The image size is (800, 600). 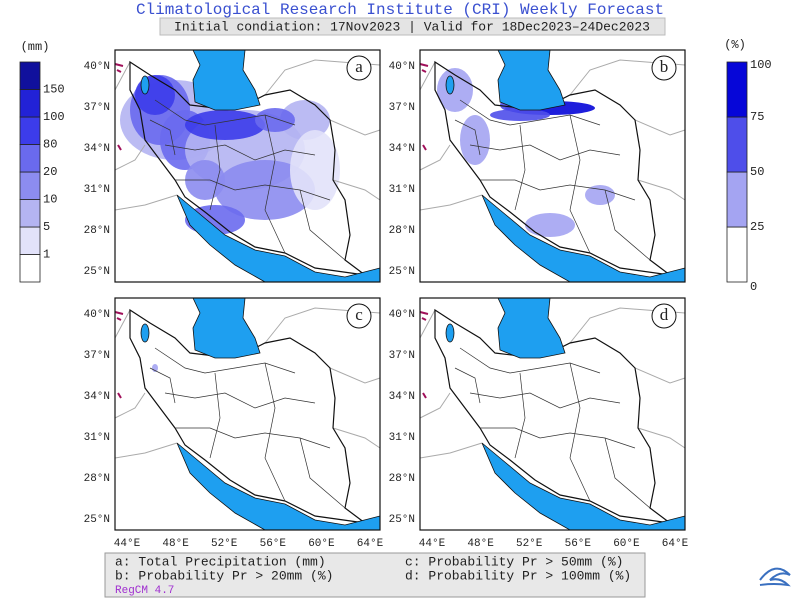 I want to click on legend-item: b: Probability Pr > 20mm (%), so click(x=224, y=575).